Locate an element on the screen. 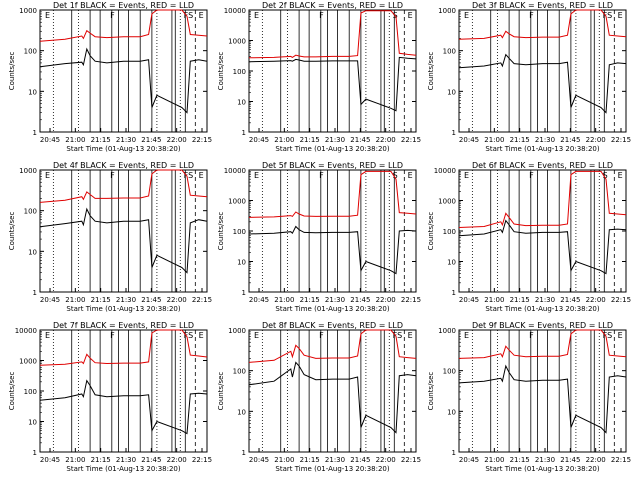 The width and height of the screenshot is (640, 480). chart-title: Det 3f BLACK = Events, RED = LLD is located at coordinates (542, 5).